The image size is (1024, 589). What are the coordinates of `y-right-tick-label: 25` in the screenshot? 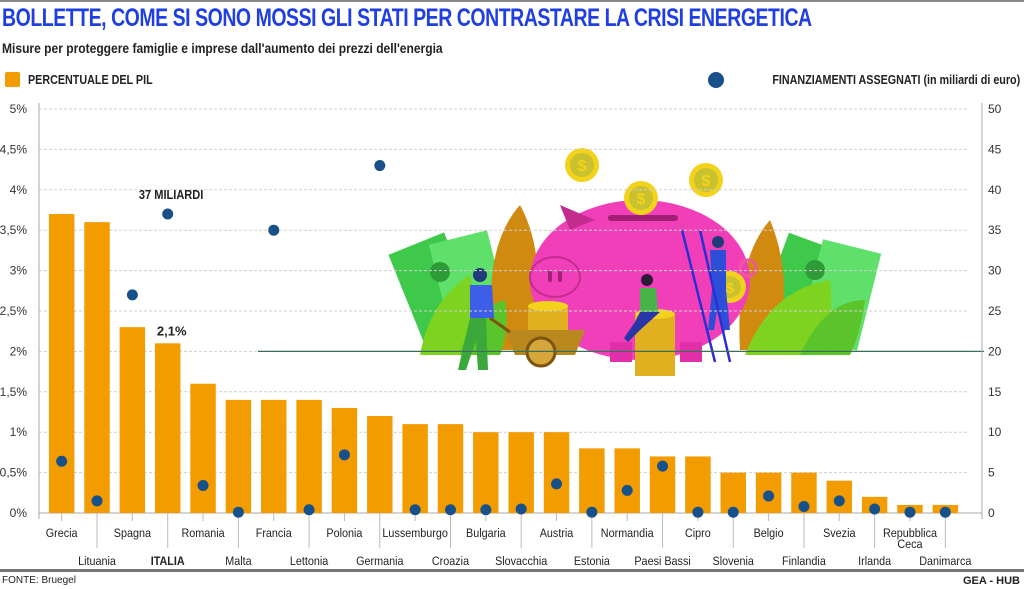 It's located at (995, 311).